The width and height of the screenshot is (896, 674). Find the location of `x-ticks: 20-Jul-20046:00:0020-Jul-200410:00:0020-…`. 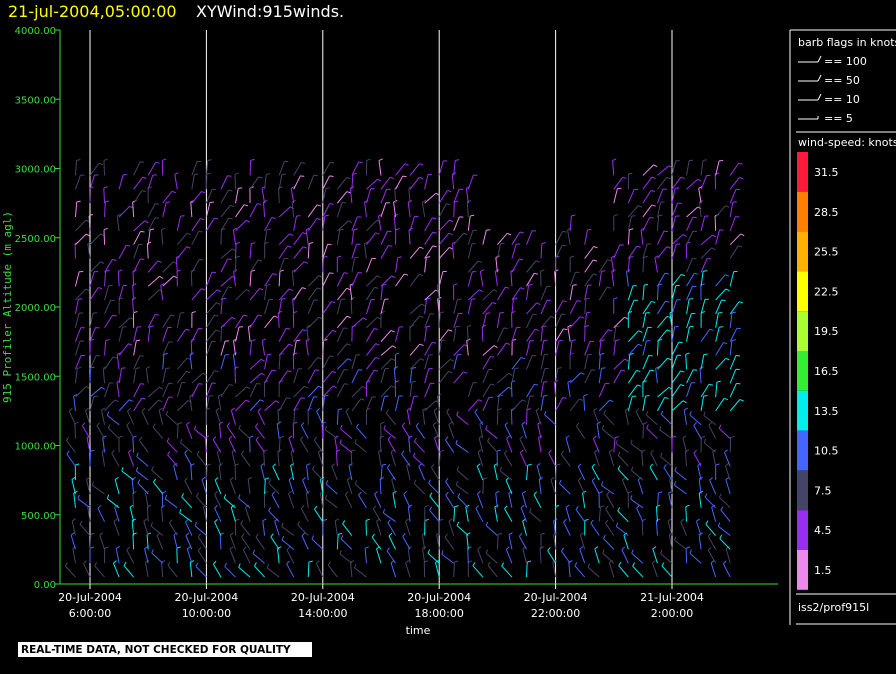

x-ticks: 20-Jul-20046:00:0020-Jul-200410:00:0020-… is located at coordinates (381, 602).